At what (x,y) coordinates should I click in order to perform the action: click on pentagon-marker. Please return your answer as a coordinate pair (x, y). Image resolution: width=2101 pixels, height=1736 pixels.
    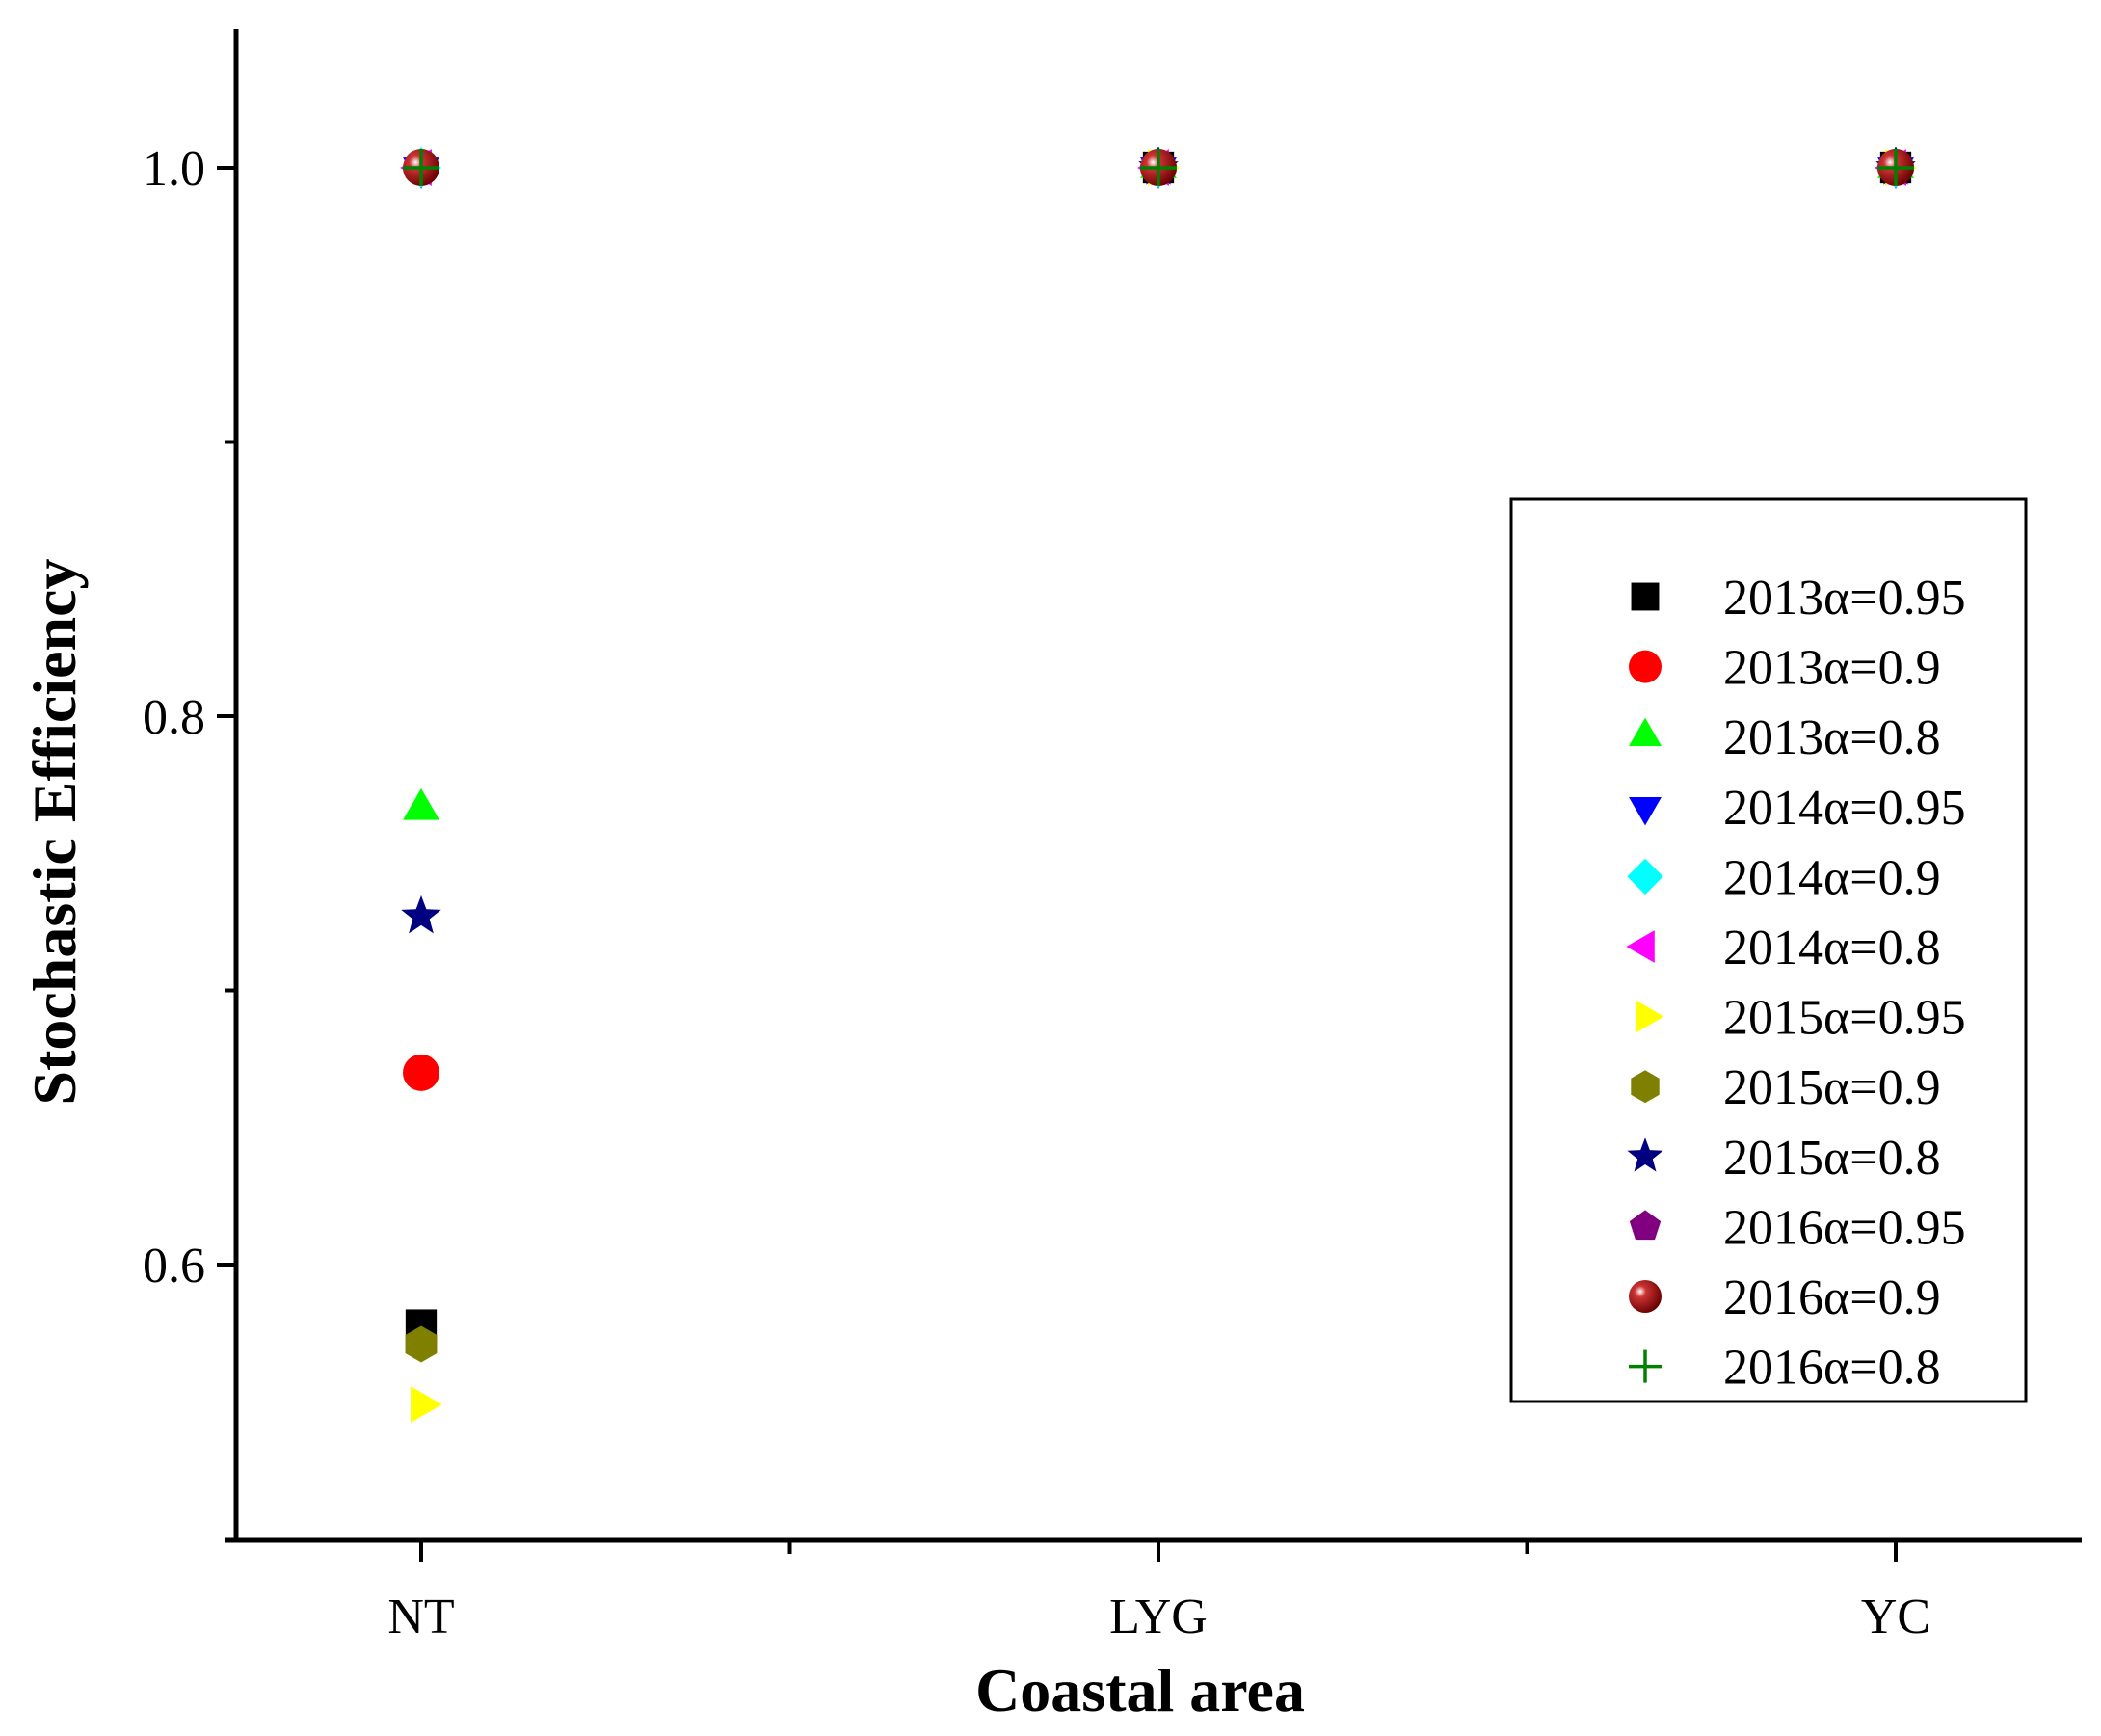
    Looking at the image, I should click on (1645, 1226).